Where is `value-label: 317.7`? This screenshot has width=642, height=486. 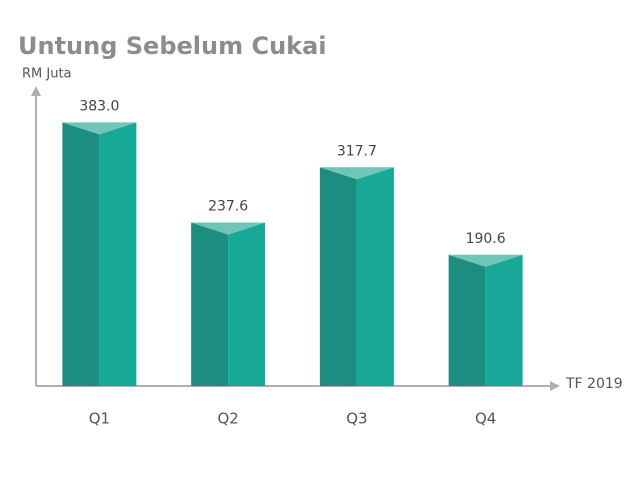
value-label: 317.7 is located at coordinates (357, 151).